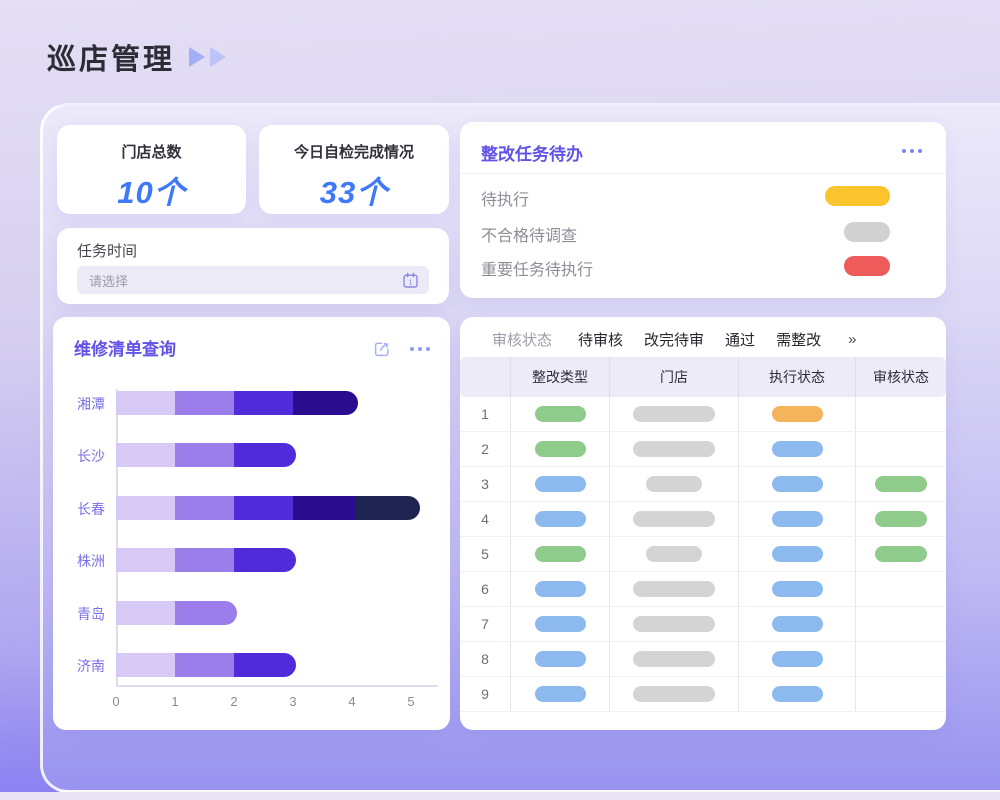 This screenshot has height=800, width=1000. What do you see at coordinates (151, 169) in the screenshot?
I see `total-stores-card: 门店总数 10个` at bounding box center [151, 169].